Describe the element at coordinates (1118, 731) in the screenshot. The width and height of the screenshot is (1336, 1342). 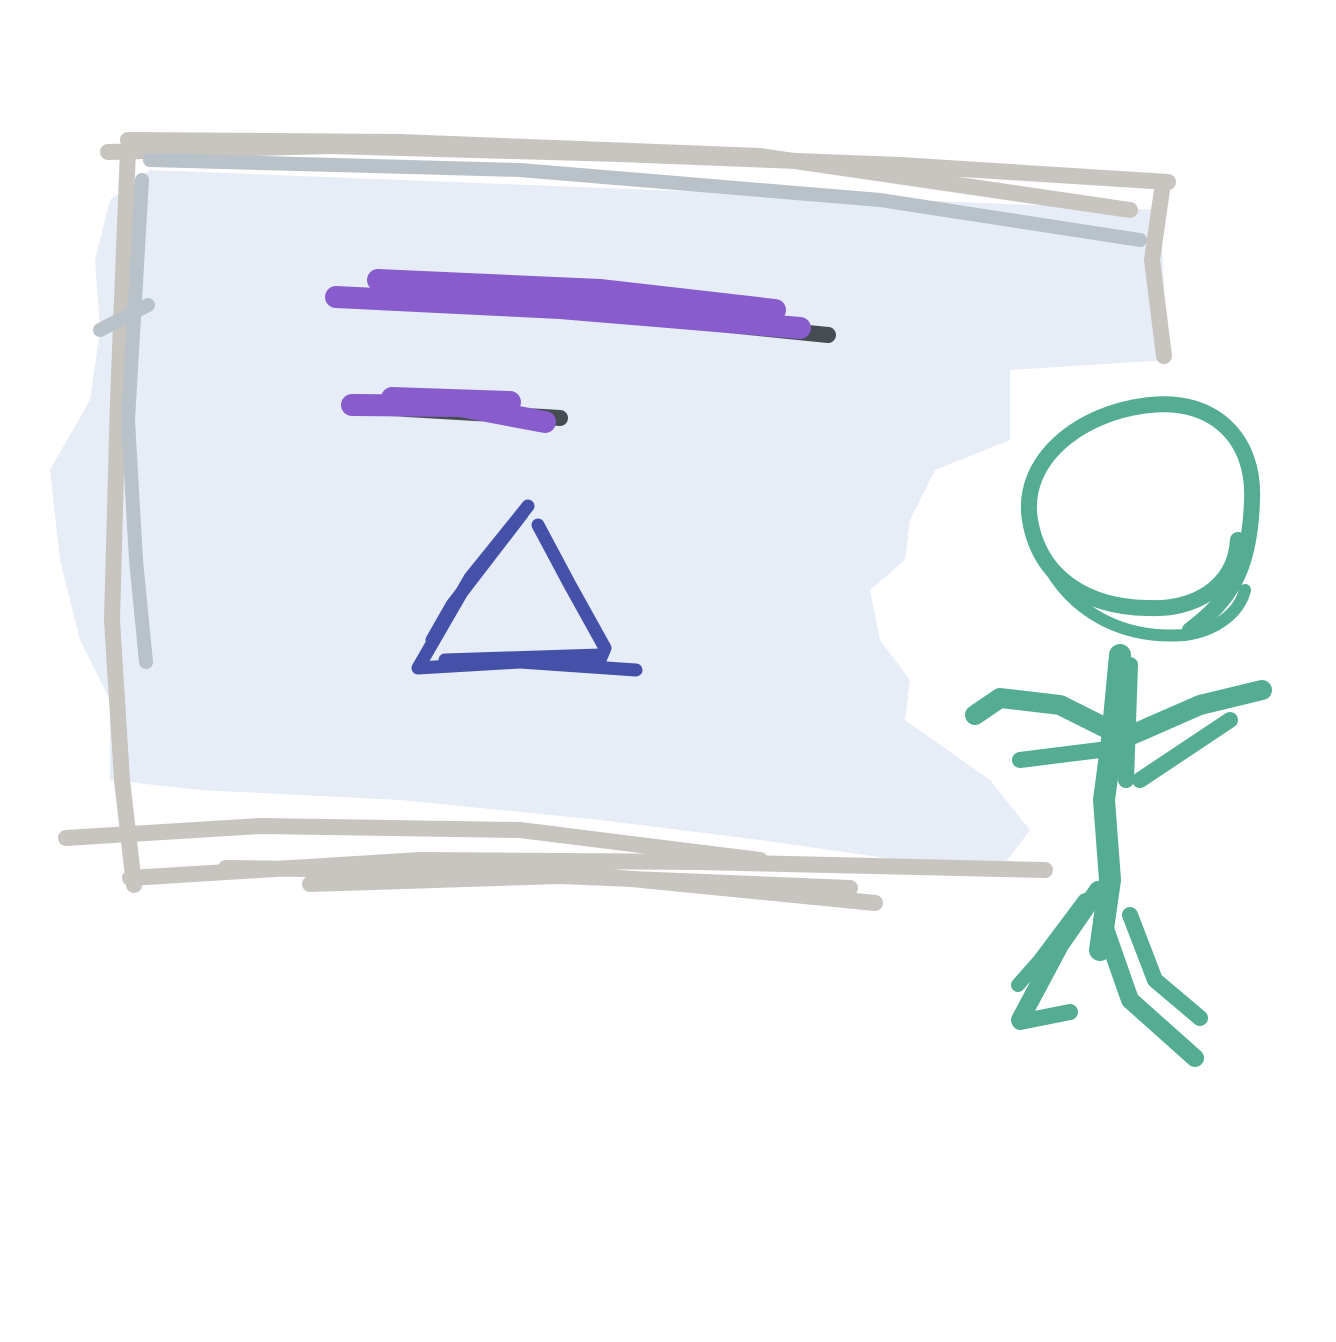
I see `stick-figure` at that location.